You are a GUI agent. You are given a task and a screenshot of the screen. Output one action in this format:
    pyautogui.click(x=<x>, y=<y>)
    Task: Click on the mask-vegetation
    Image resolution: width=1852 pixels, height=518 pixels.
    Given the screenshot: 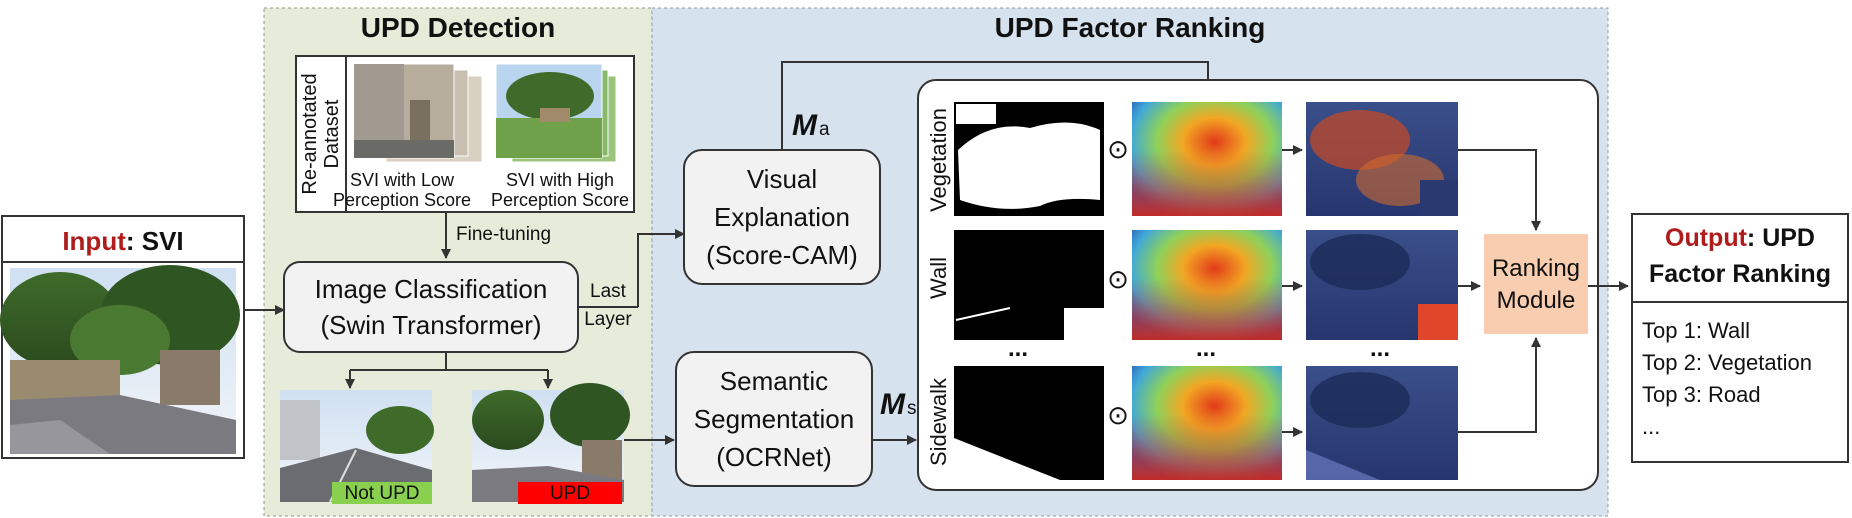 What is the action you would take?
    pyautogui.click(x=1029, y=159)
    